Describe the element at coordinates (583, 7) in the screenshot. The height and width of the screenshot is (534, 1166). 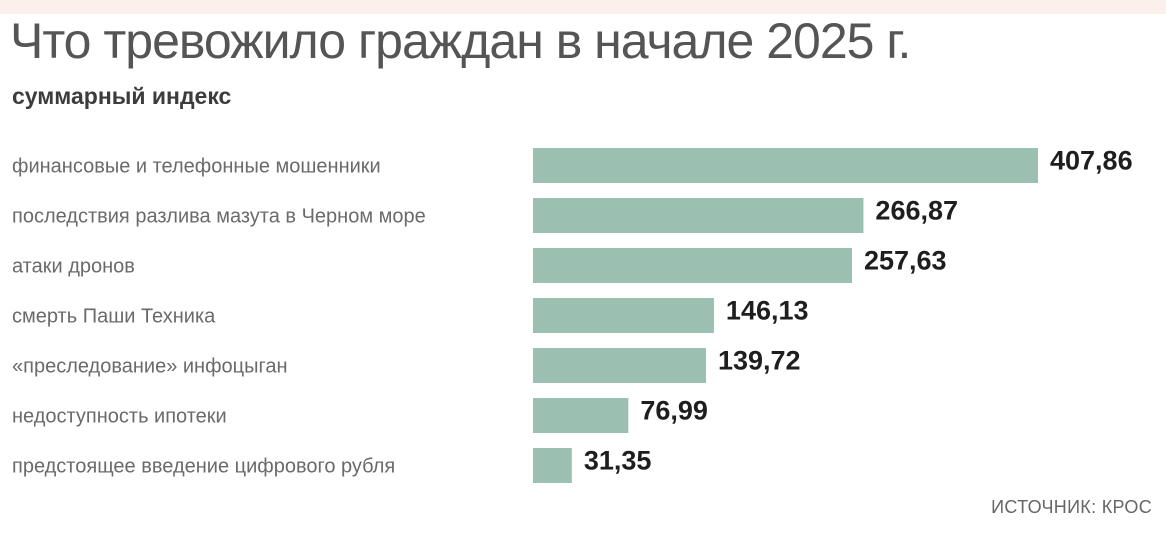
I see `top-band` at that location.